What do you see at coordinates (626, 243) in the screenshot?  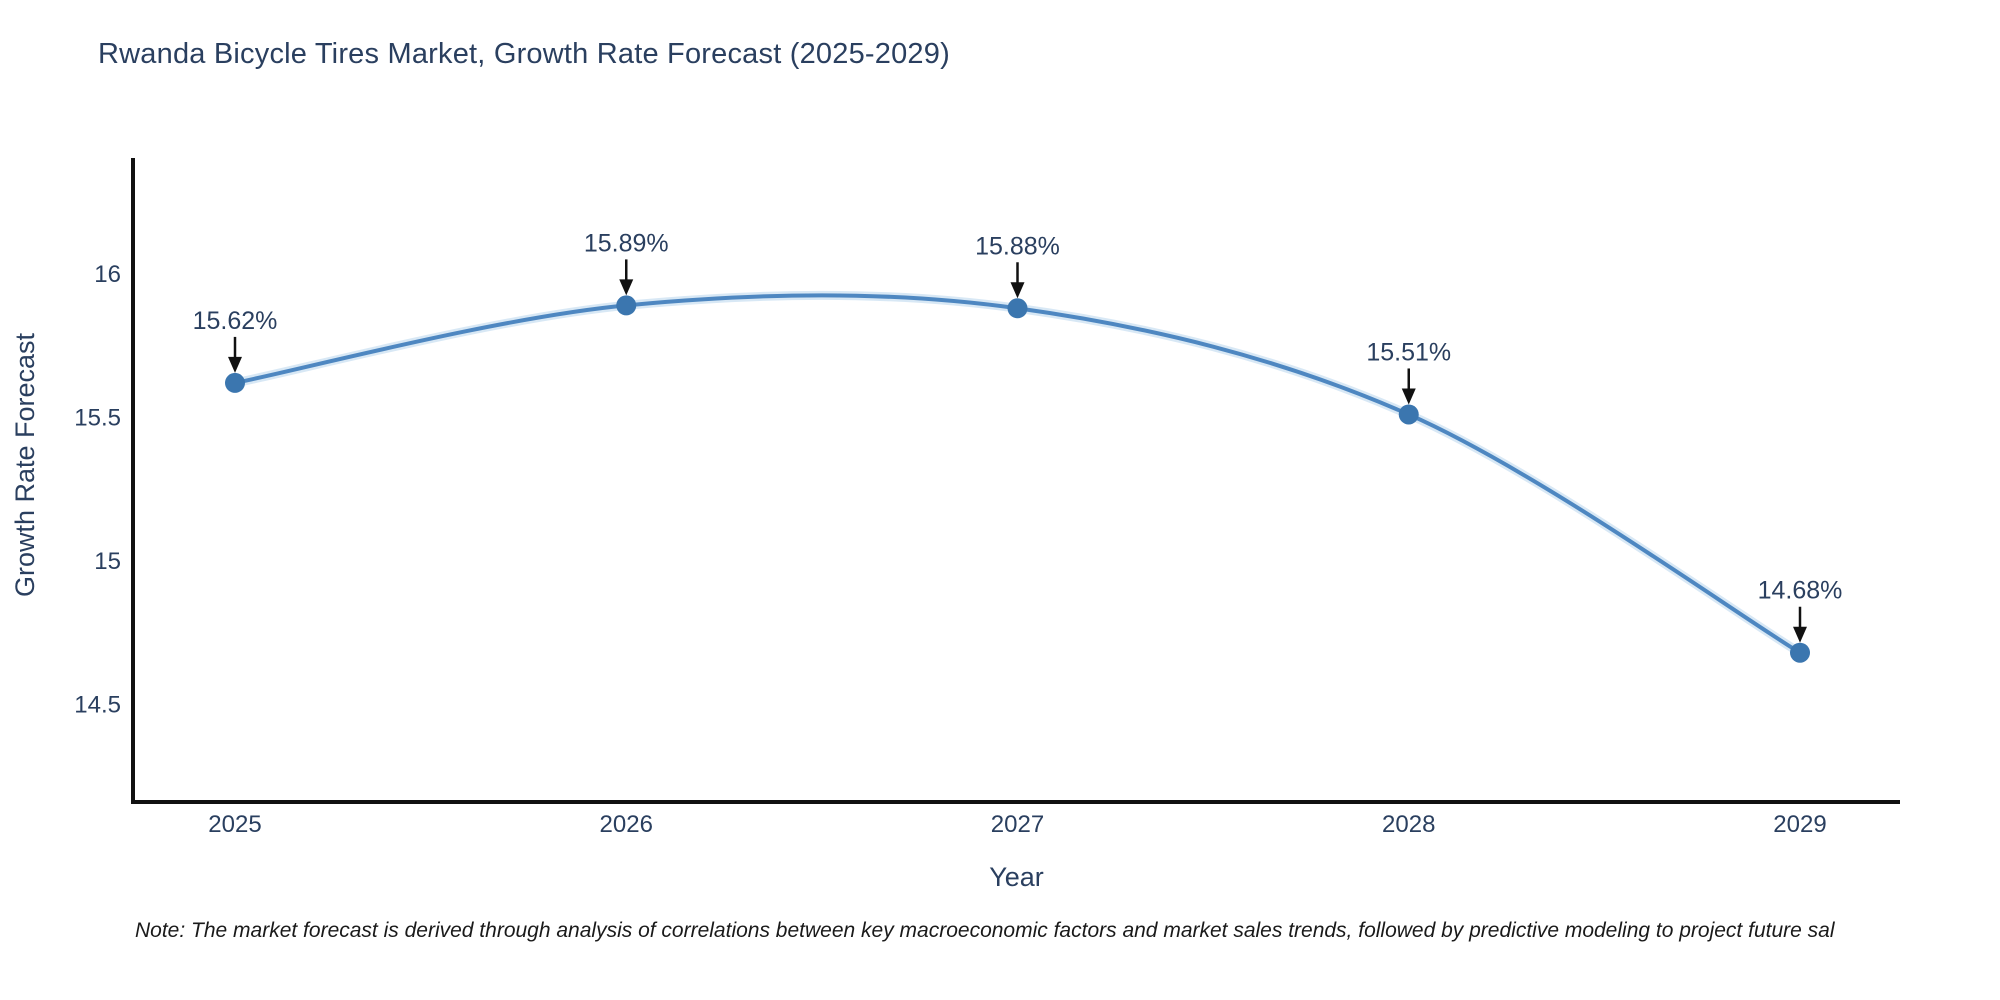 I see `data-point-label: 15.89%` at bounding box center [626, 243].